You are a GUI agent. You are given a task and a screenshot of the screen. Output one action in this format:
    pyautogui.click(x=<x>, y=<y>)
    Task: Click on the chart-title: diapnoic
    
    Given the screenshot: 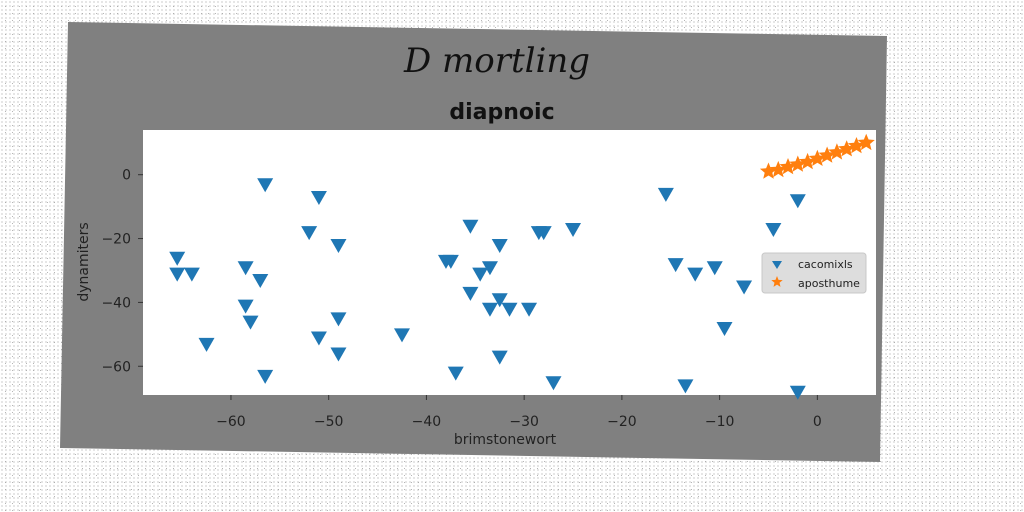 What is the action you would take?
    pyautogui.click(x=501, y=112)
    